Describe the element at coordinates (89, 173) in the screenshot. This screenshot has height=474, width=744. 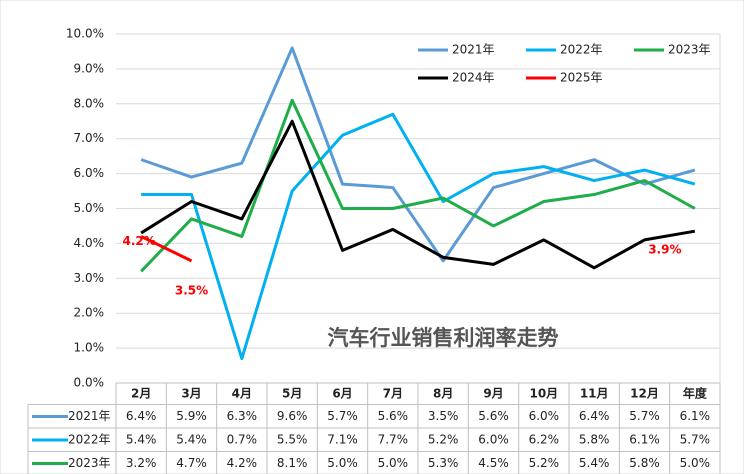
I see `y-tick-label: 6.0%` at that location.